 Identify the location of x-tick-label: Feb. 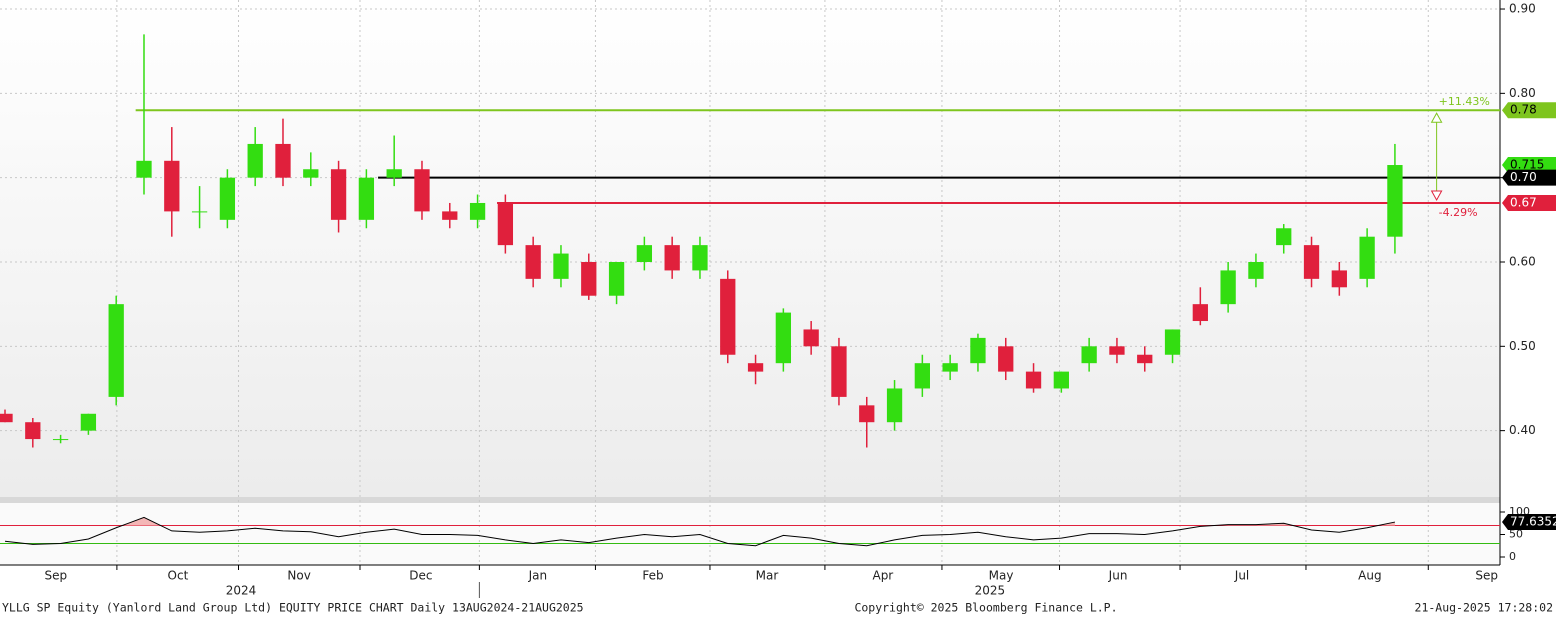
(652, 576).